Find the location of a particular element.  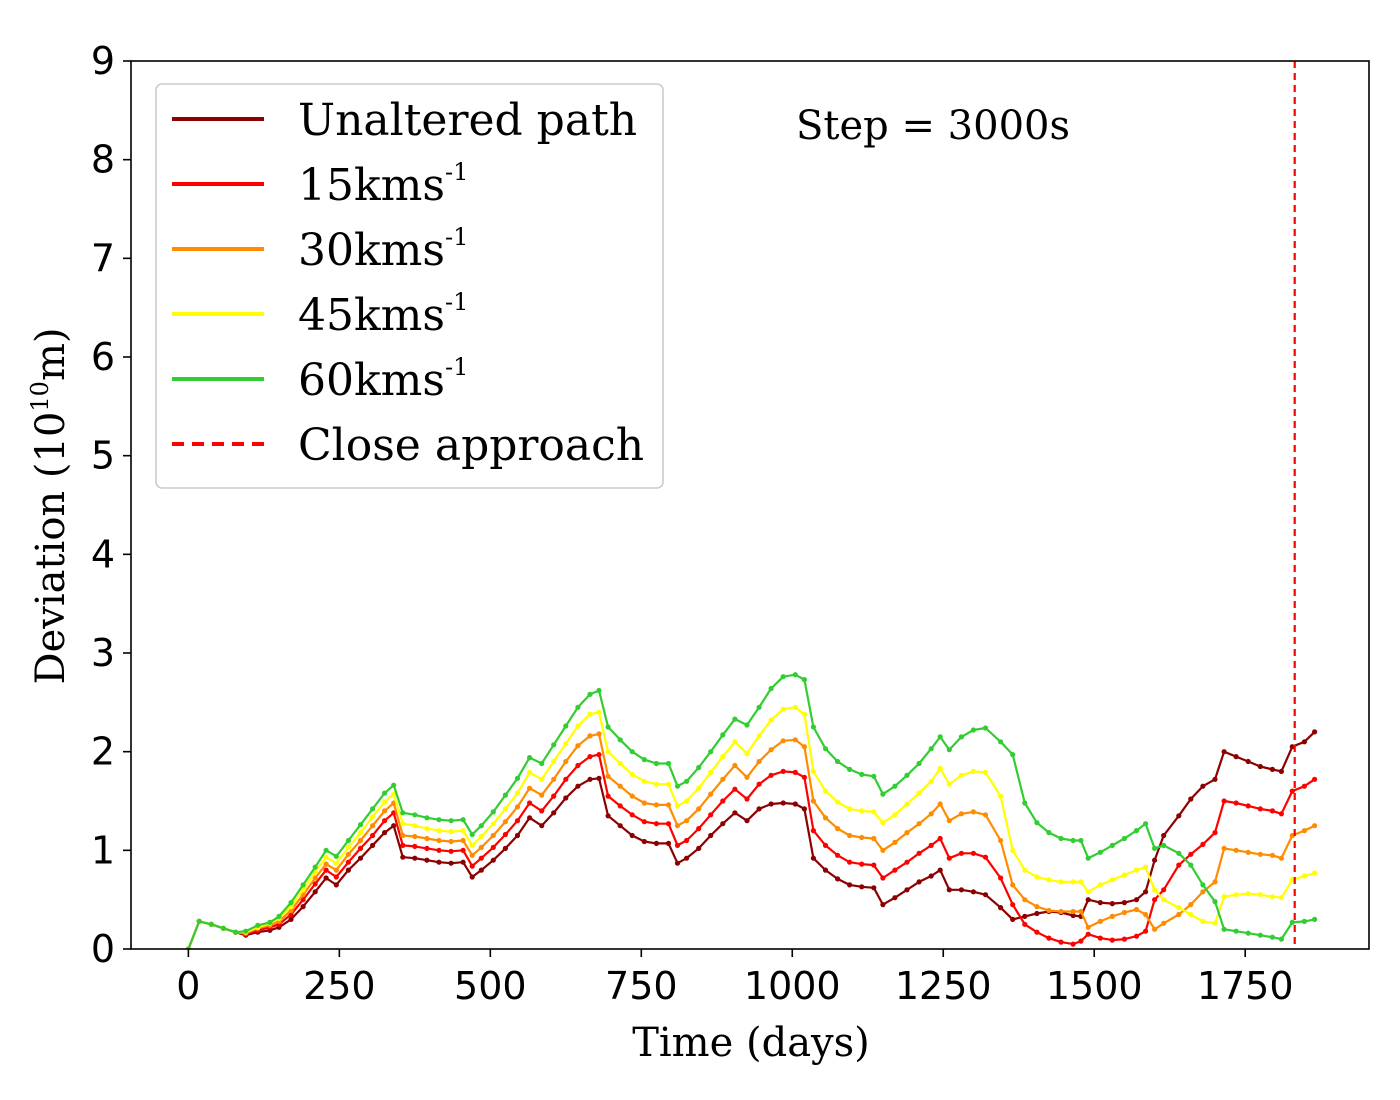

y-axis-label-unit: m) is located at coordinates (51, 354).